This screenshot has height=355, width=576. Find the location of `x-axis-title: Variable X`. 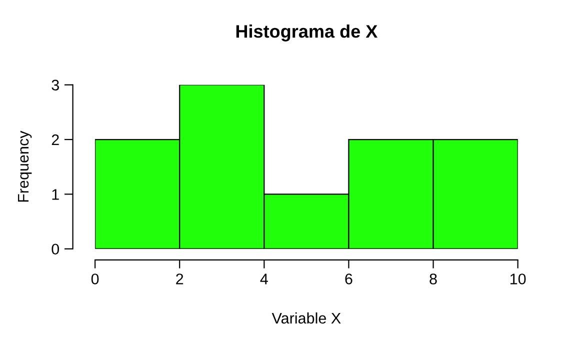

x-axis-title: Variable X is located at coordinates (306, 318).